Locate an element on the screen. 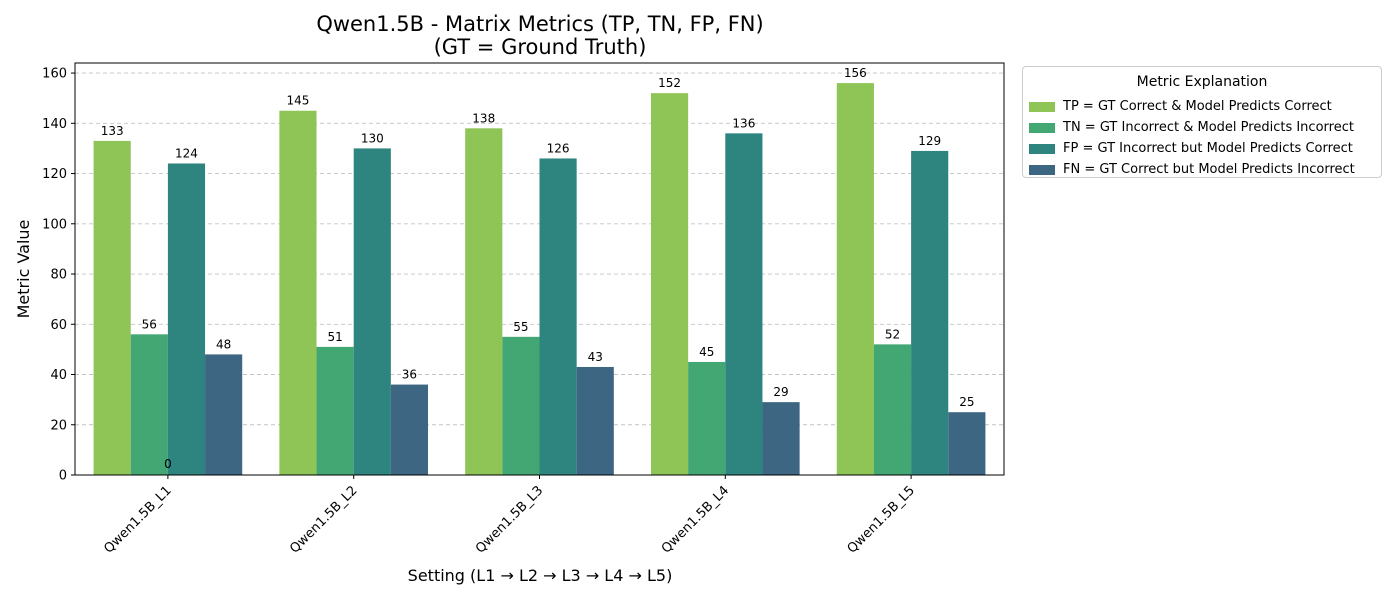 The image size is (1400, 600). legend-item-tp: TP = GT Correct & Model Predicts Correct is located at coordinates (1202, 106).